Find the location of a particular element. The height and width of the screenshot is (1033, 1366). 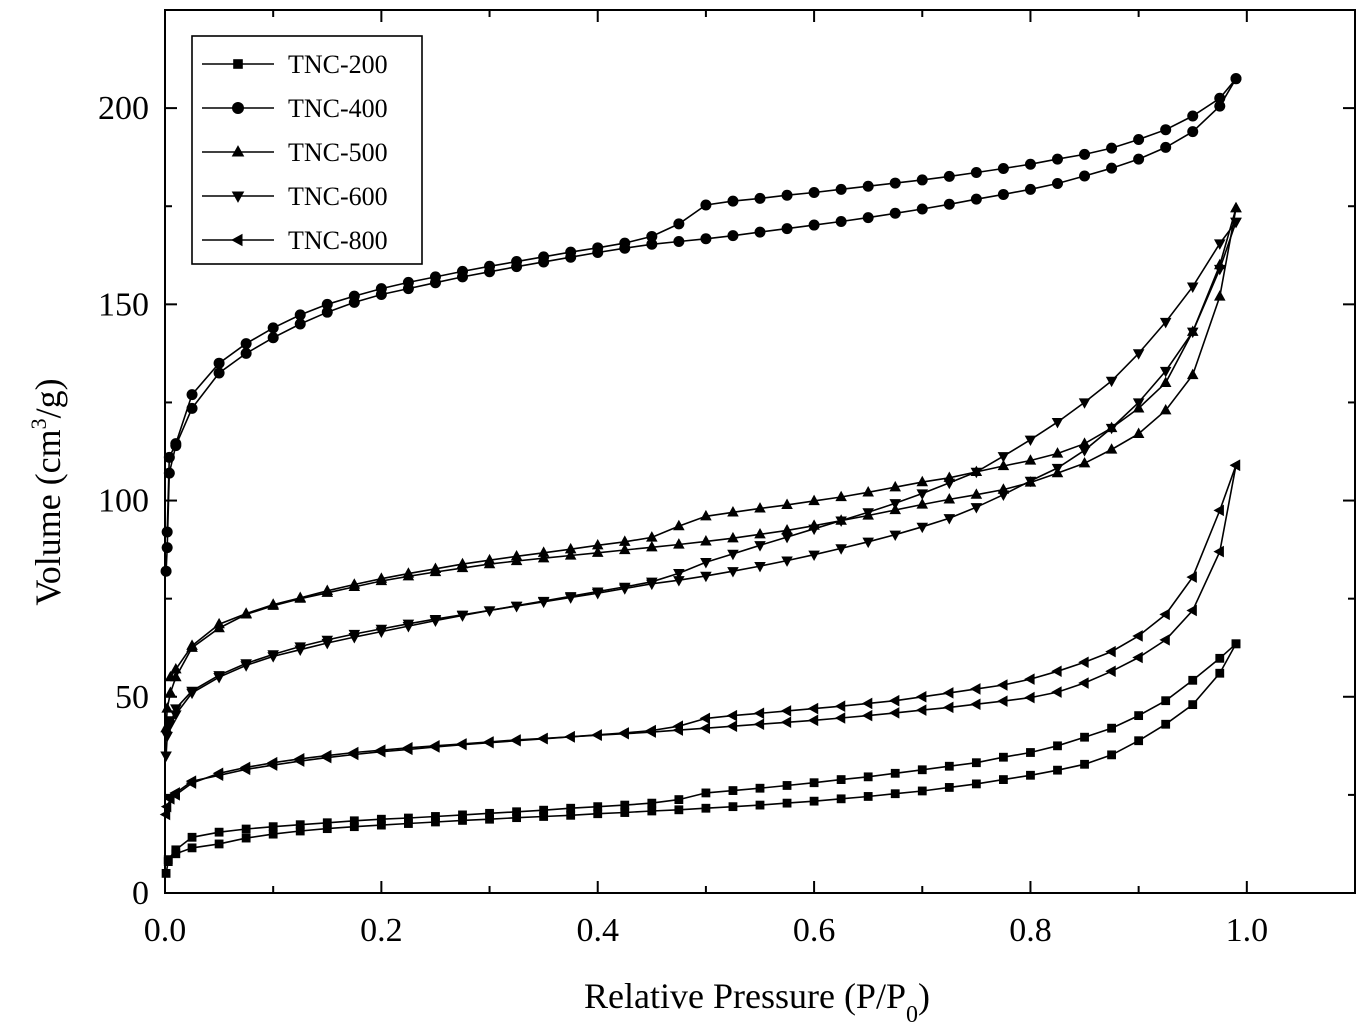

x-tick-label: 0.0 is located at coordinates (165, 930).